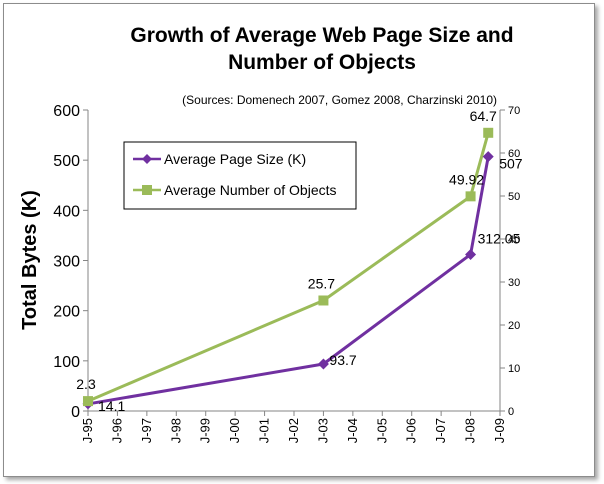  I want to click on x-tick-label: J-00, so click(234, 430).